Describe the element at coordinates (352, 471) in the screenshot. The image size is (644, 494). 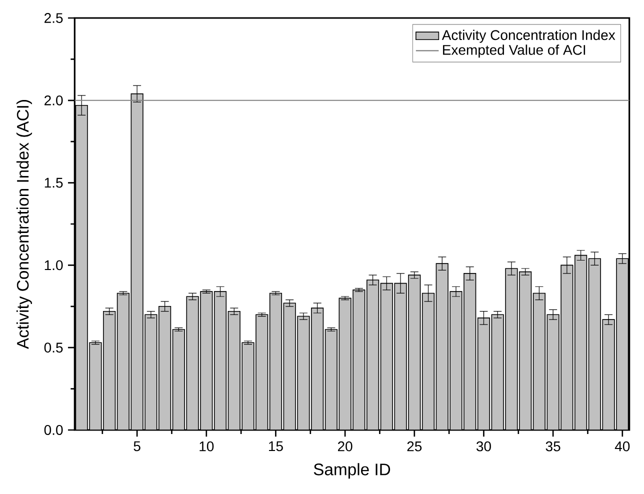
I see `x-axis-title: Sample ID` at that location.